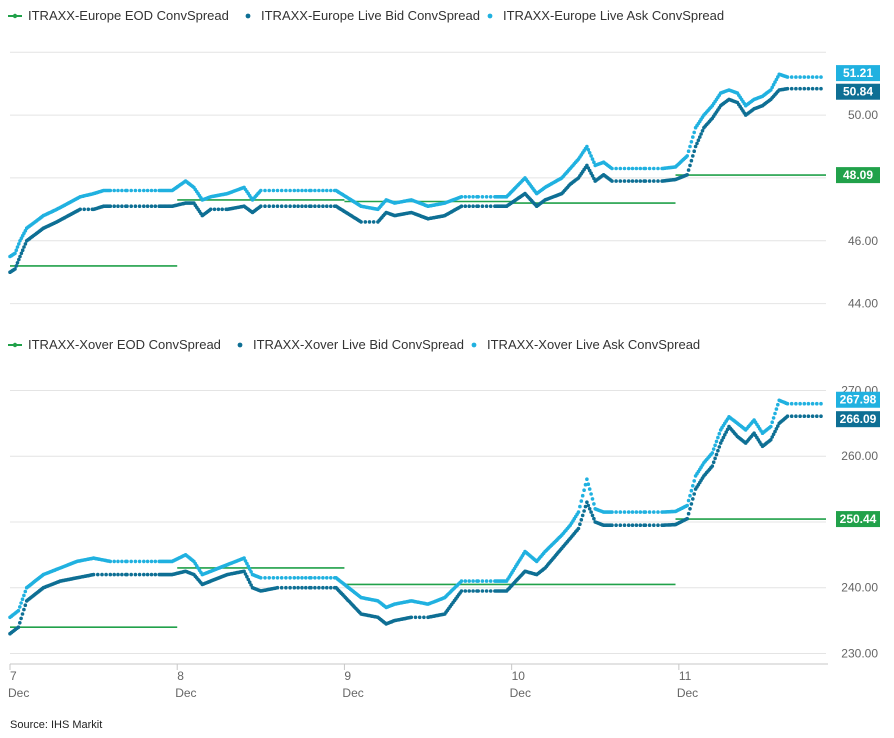 Image resolution: width=894 pixels, height=738 pixels. What do you see at coordinates (858, 419) in the screenshot?
I see `latest-bid-badge` at bounding box center [858, 419].